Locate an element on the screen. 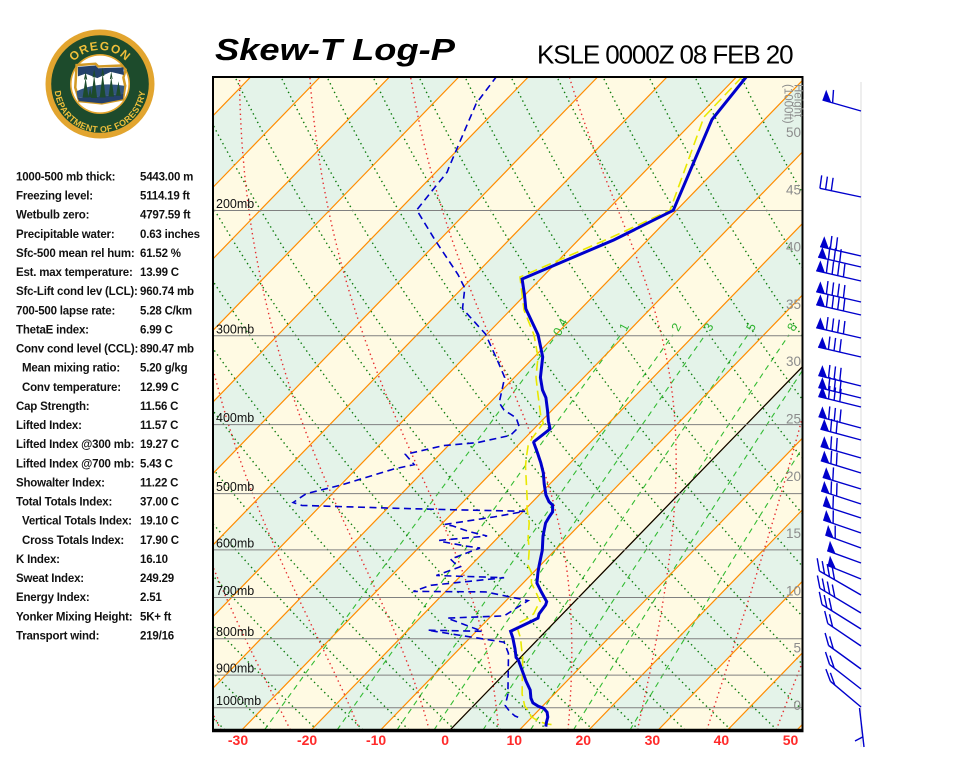  svg-text: Cap Strength: is located at coordinates (52, 407).